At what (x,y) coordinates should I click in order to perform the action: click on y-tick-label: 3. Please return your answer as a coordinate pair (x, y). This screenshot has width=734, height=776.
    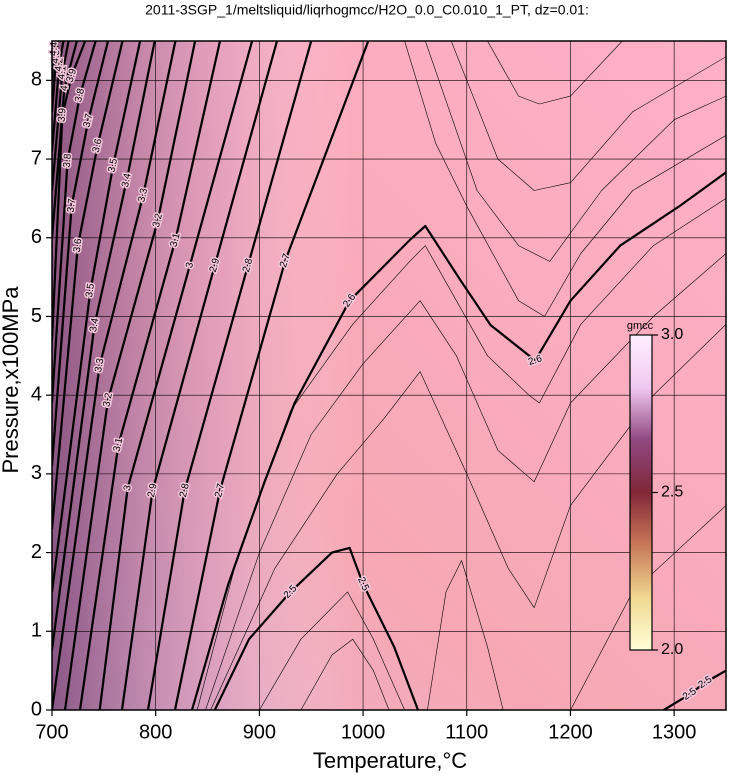
    Looking at the image, I should click on (36, 473).